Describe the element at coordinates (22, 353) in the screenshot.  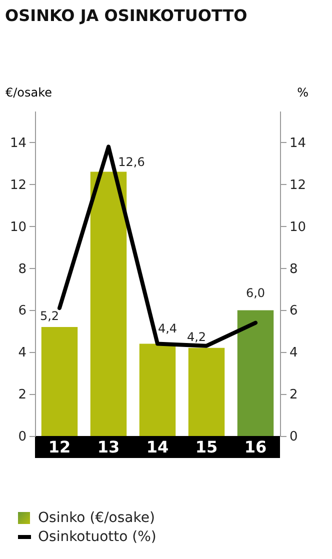
I see `y-tick-label: 4` at that location.